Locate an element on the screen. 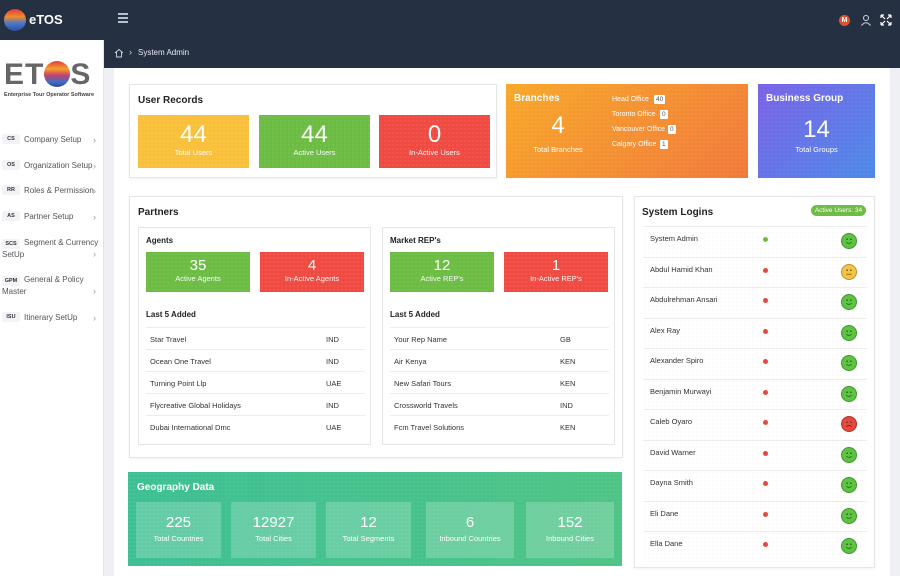 This screenshot has width=900, height=576. hamburger-menu-icon is located at coordinates (123, 18).